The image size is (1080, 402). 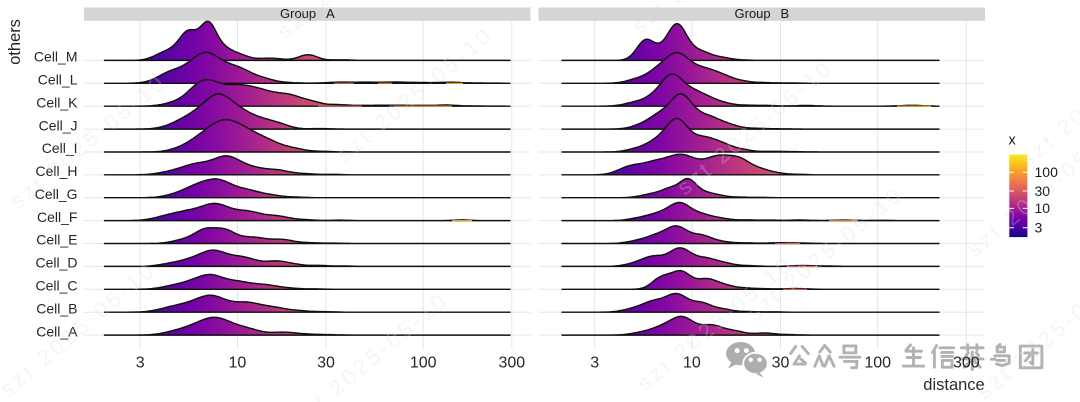 I want to click on svg-text: Cell_L, so click(x=58, y=80).